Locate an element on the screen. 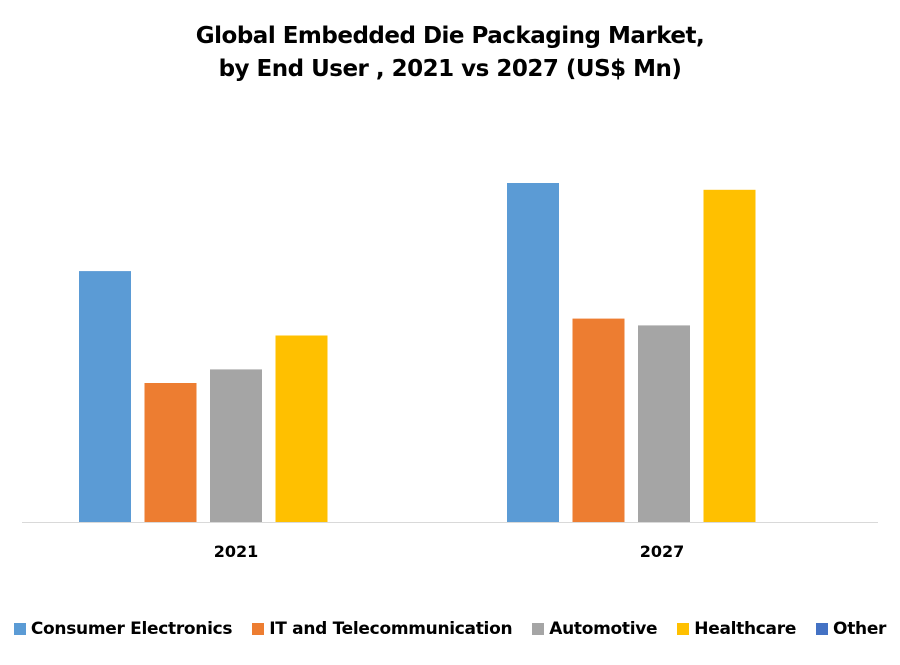 The width and height of the screenshot is (900, 665). legend-label: IT and Telecommunication is located at coordinates (391, 629).